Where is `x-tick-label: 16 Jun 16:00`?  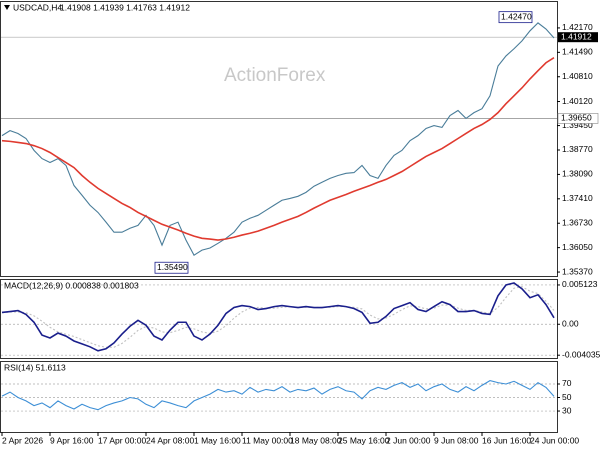 x-tick-label: 16 Jun 16:00 is located at coordinates (506, 440).